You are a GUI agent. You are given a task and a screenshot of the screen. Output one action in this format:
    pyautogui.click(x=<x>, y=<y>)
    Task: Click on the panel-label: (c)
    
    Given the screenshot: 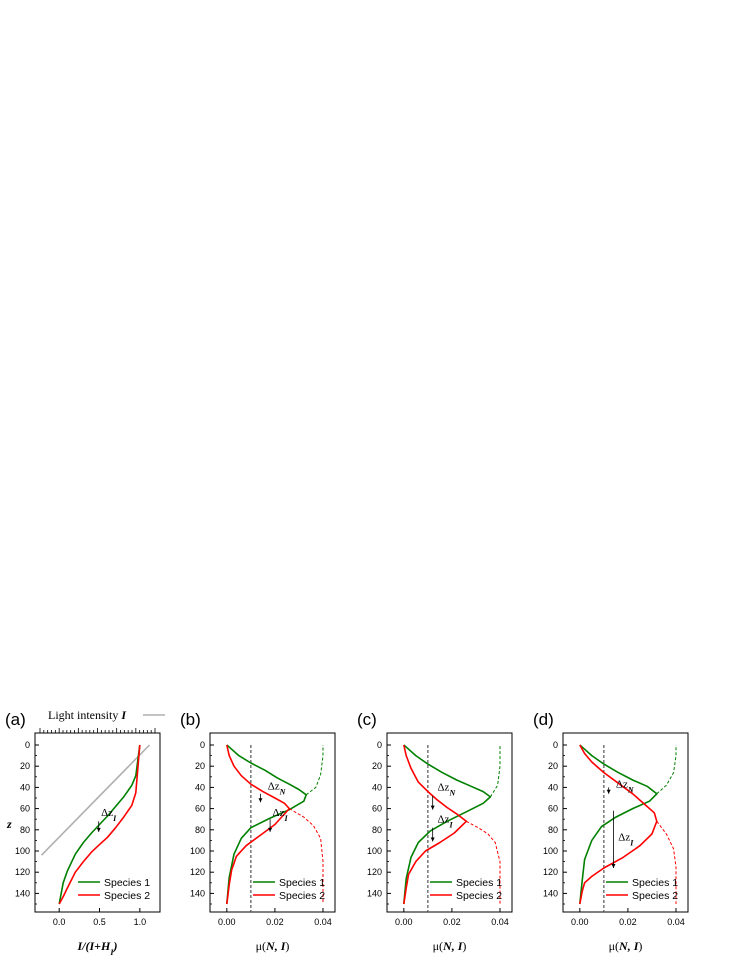 What is the action you would take?
    pyautogui.click(x=367, y=719)
    